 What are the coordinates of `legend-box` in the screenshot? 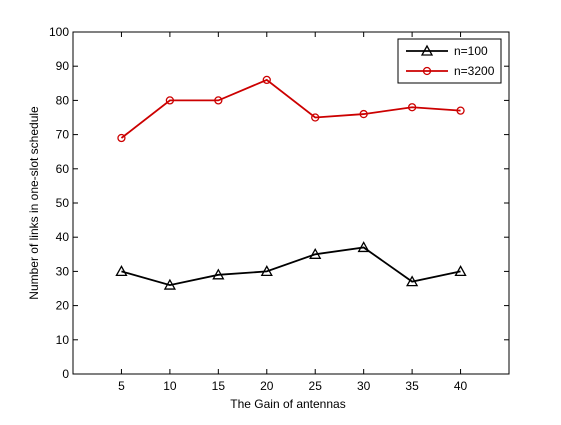 It's located at (449, 61).